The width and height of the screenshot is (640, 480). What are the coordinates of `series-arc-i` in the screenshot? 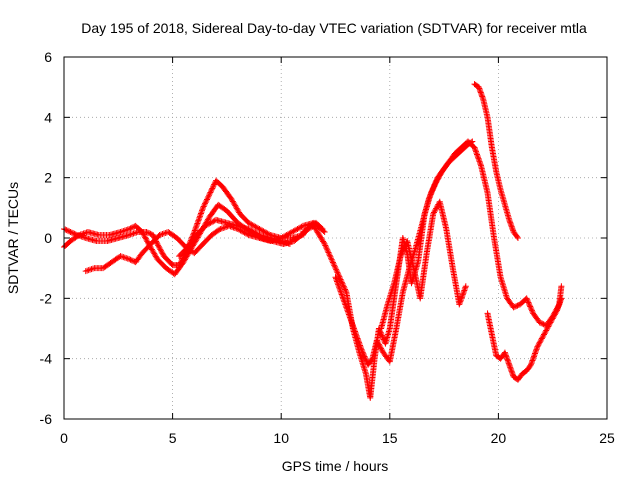 It's located at (524, 339).